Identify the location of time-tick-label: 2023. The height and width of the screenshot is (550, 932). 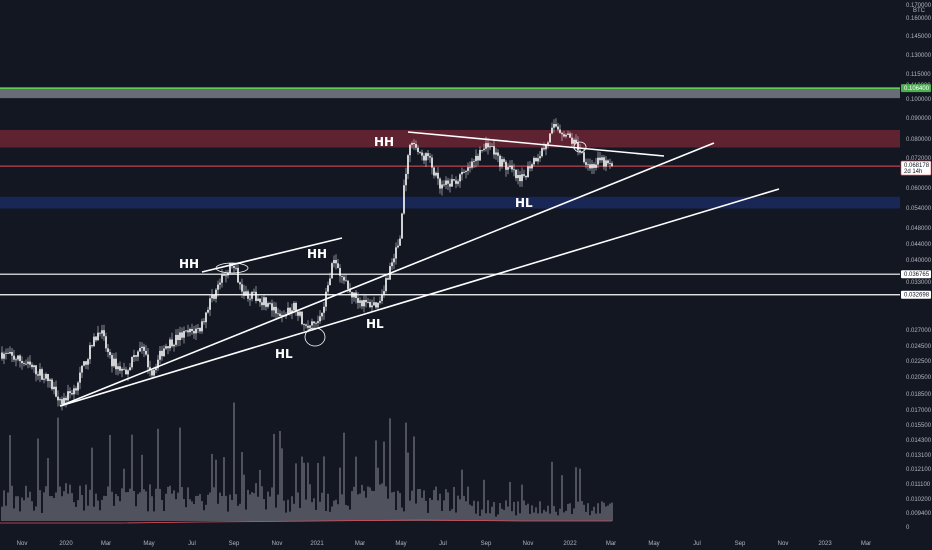
(825, 544).